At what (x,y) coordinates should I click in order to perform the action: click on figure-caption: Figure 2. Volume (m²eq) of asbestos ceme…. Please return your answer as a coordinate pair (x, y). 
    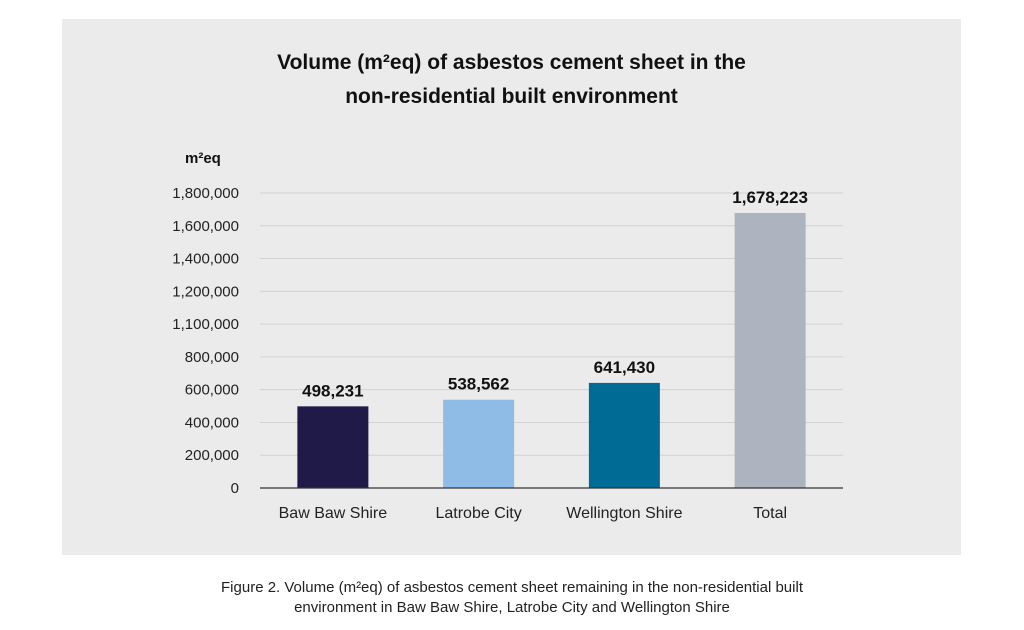
    Looking at the image, I should click on (512, 598).